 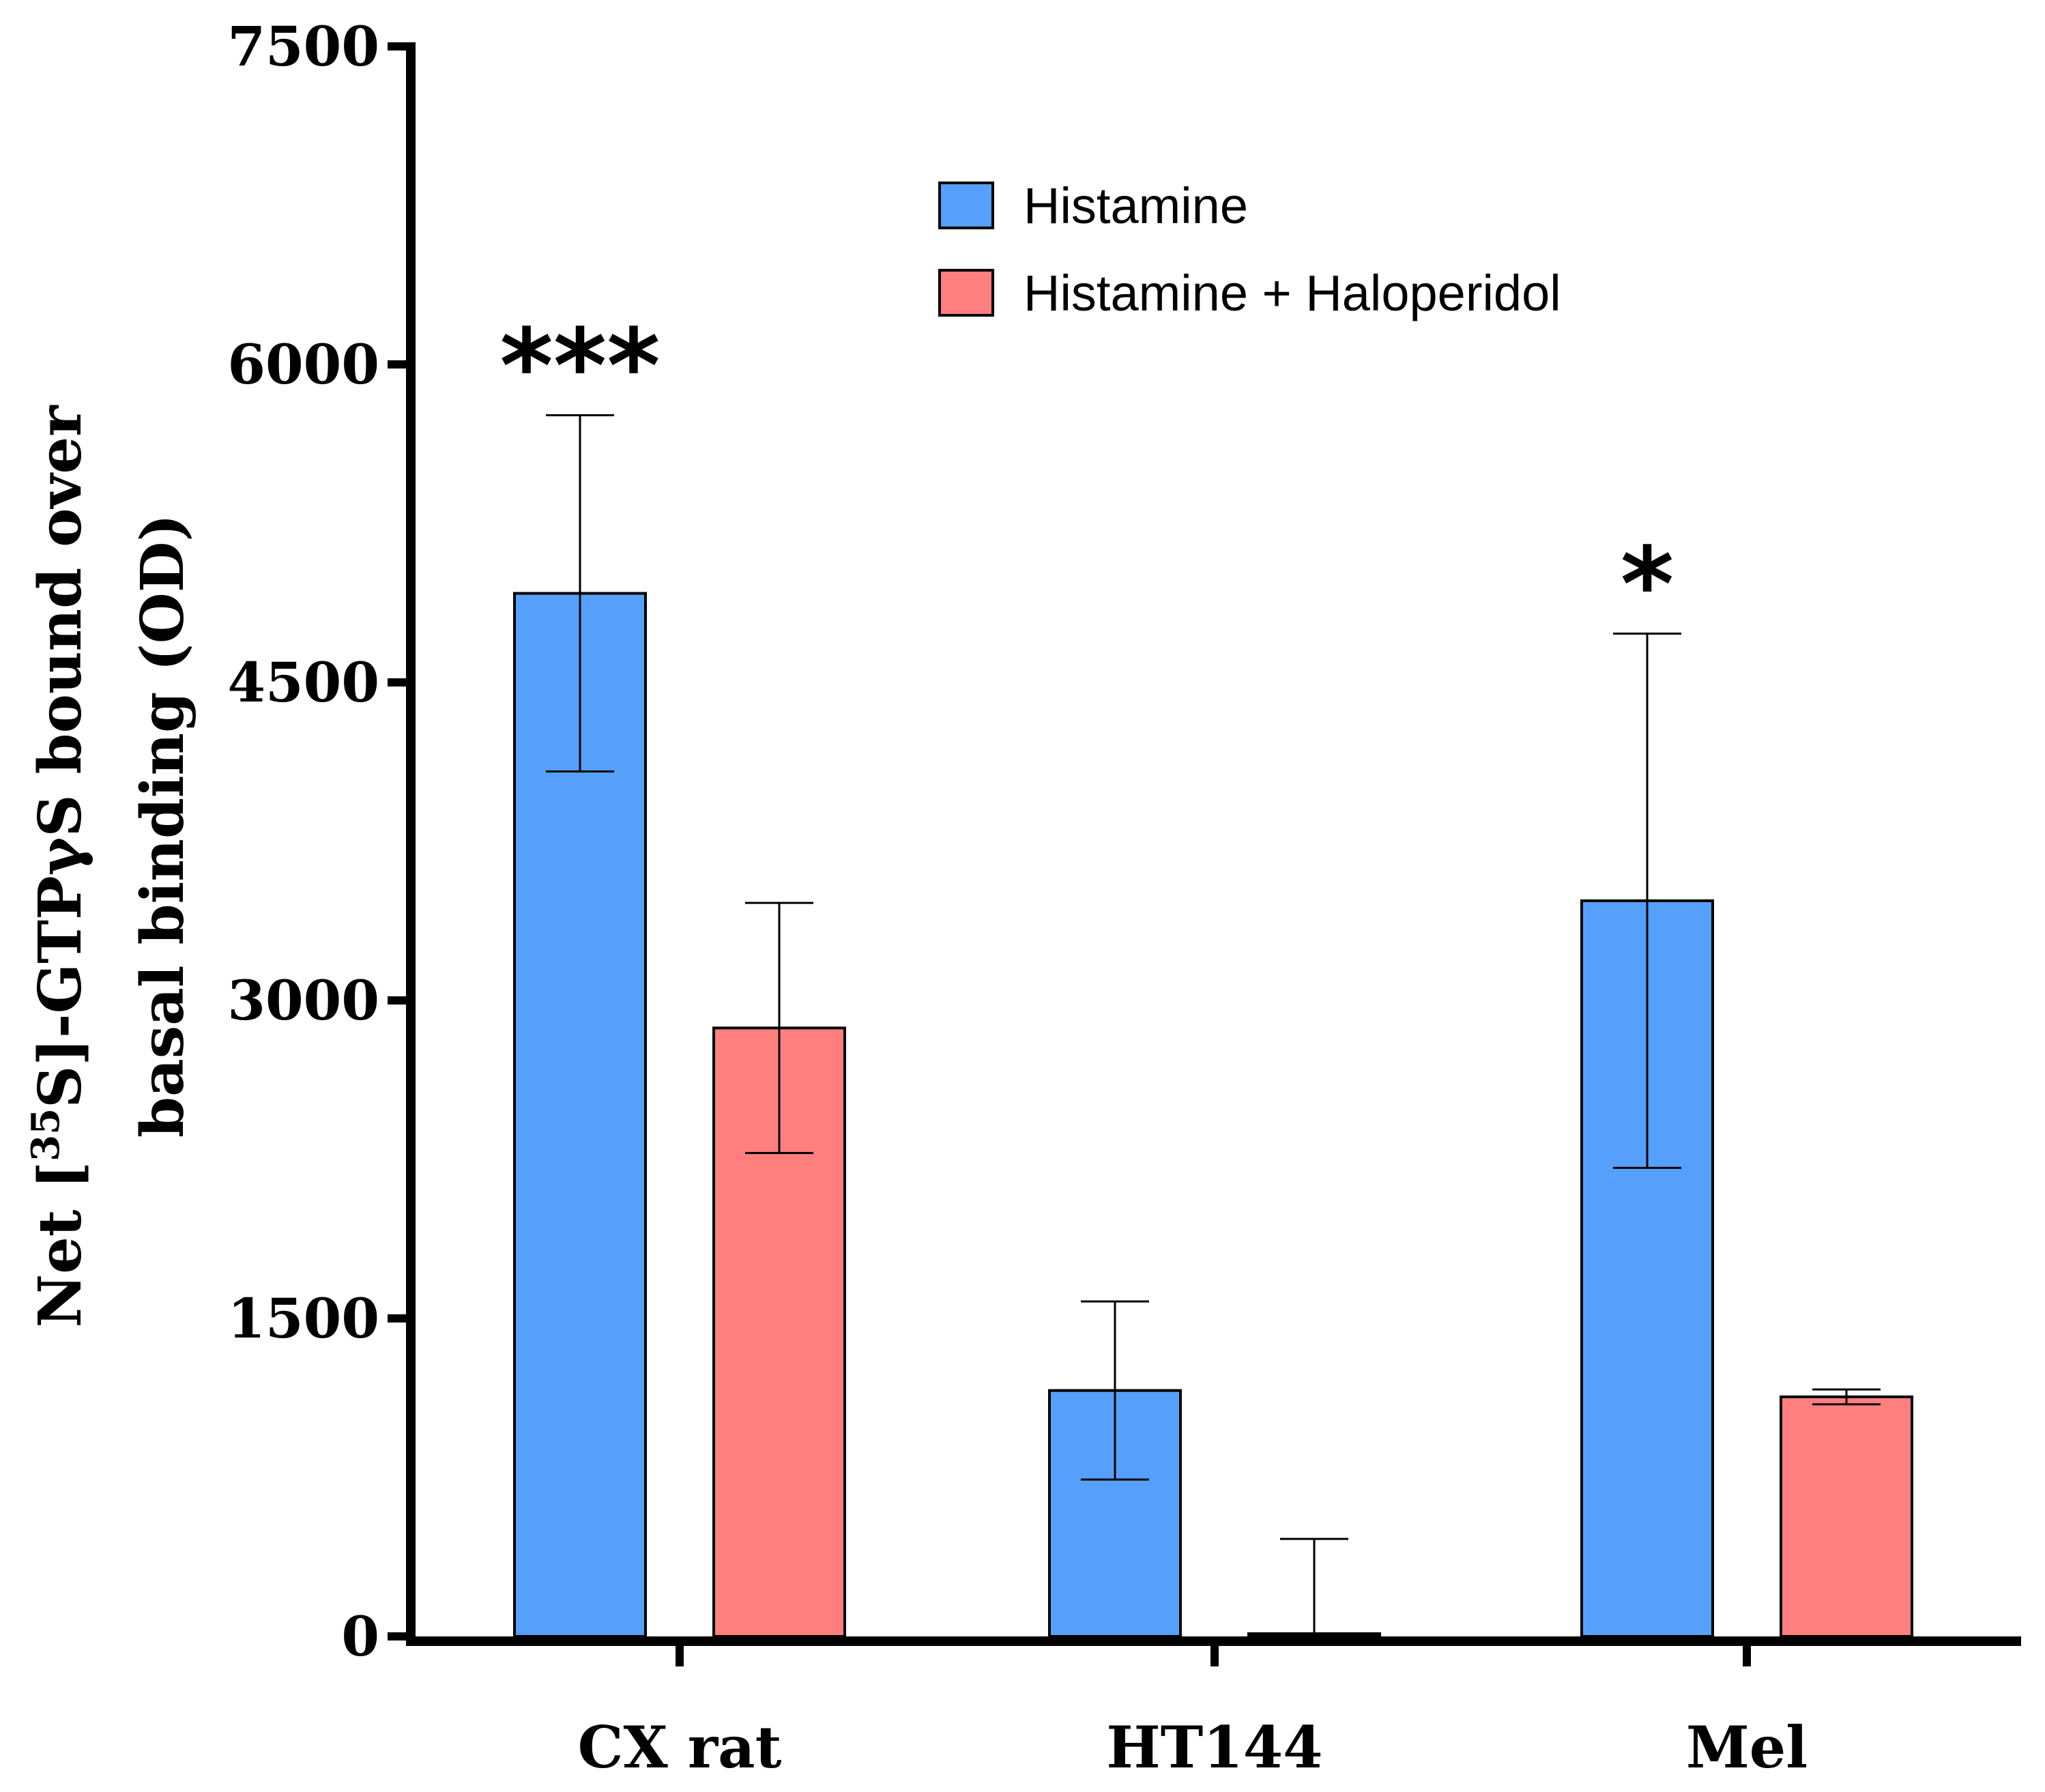 What do you see at coordinates (360, 1636) in the screenshot?
I see `y-tick-label: 0` at bounding box center [360, 1636].